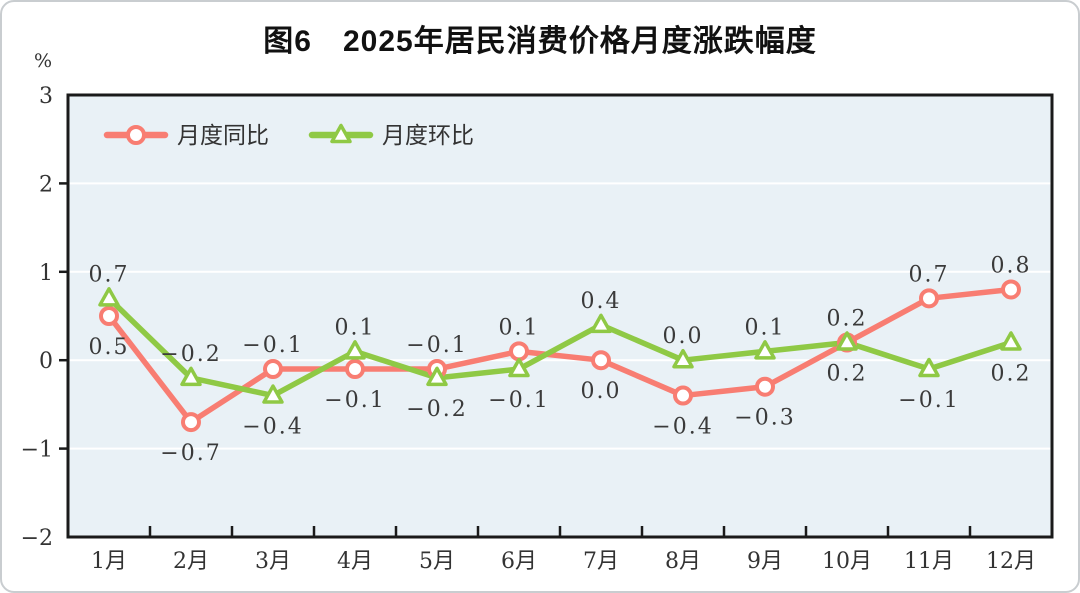 The width and height of the screenshot is (1080, 593). What do you see at coordinates (601, 301) in the screenshot?
I see `data-label: 0.4` at bounding box center [601, 301].